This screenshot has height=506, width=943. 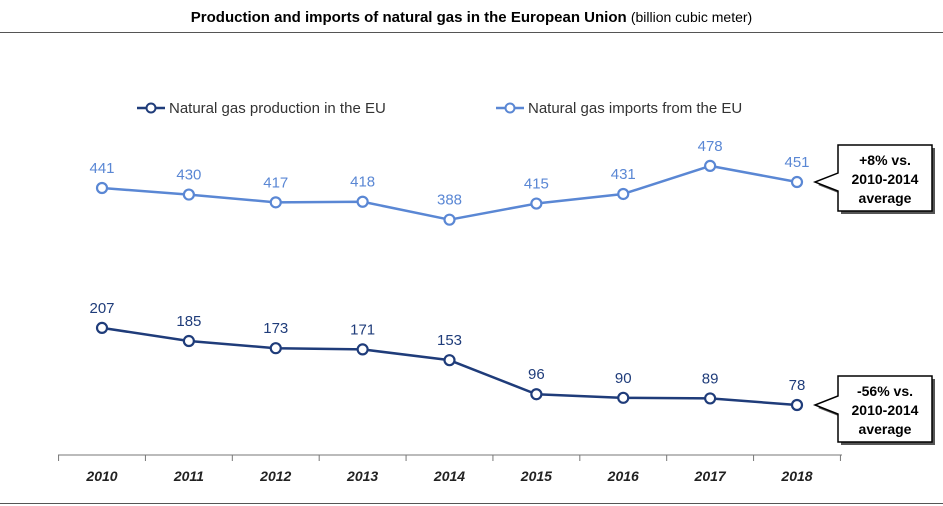 What do you see at coordinates (101, 308) in the screenshot?
I see `data-label: 207` at bounding box center [101, 308].